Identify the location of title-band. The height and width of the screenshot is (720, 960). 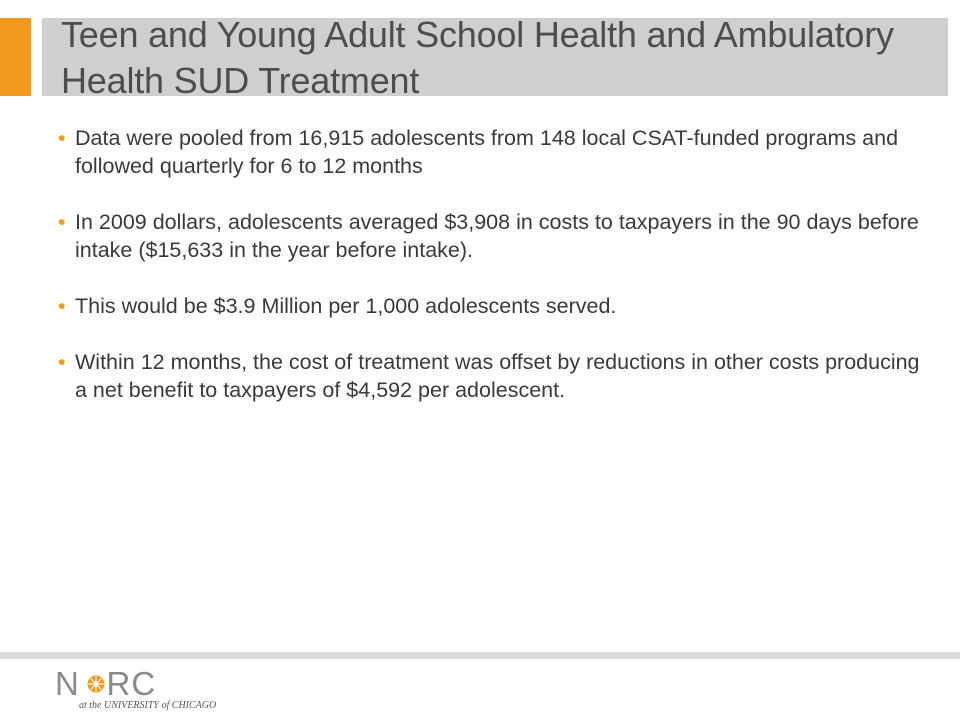
(495, 57).